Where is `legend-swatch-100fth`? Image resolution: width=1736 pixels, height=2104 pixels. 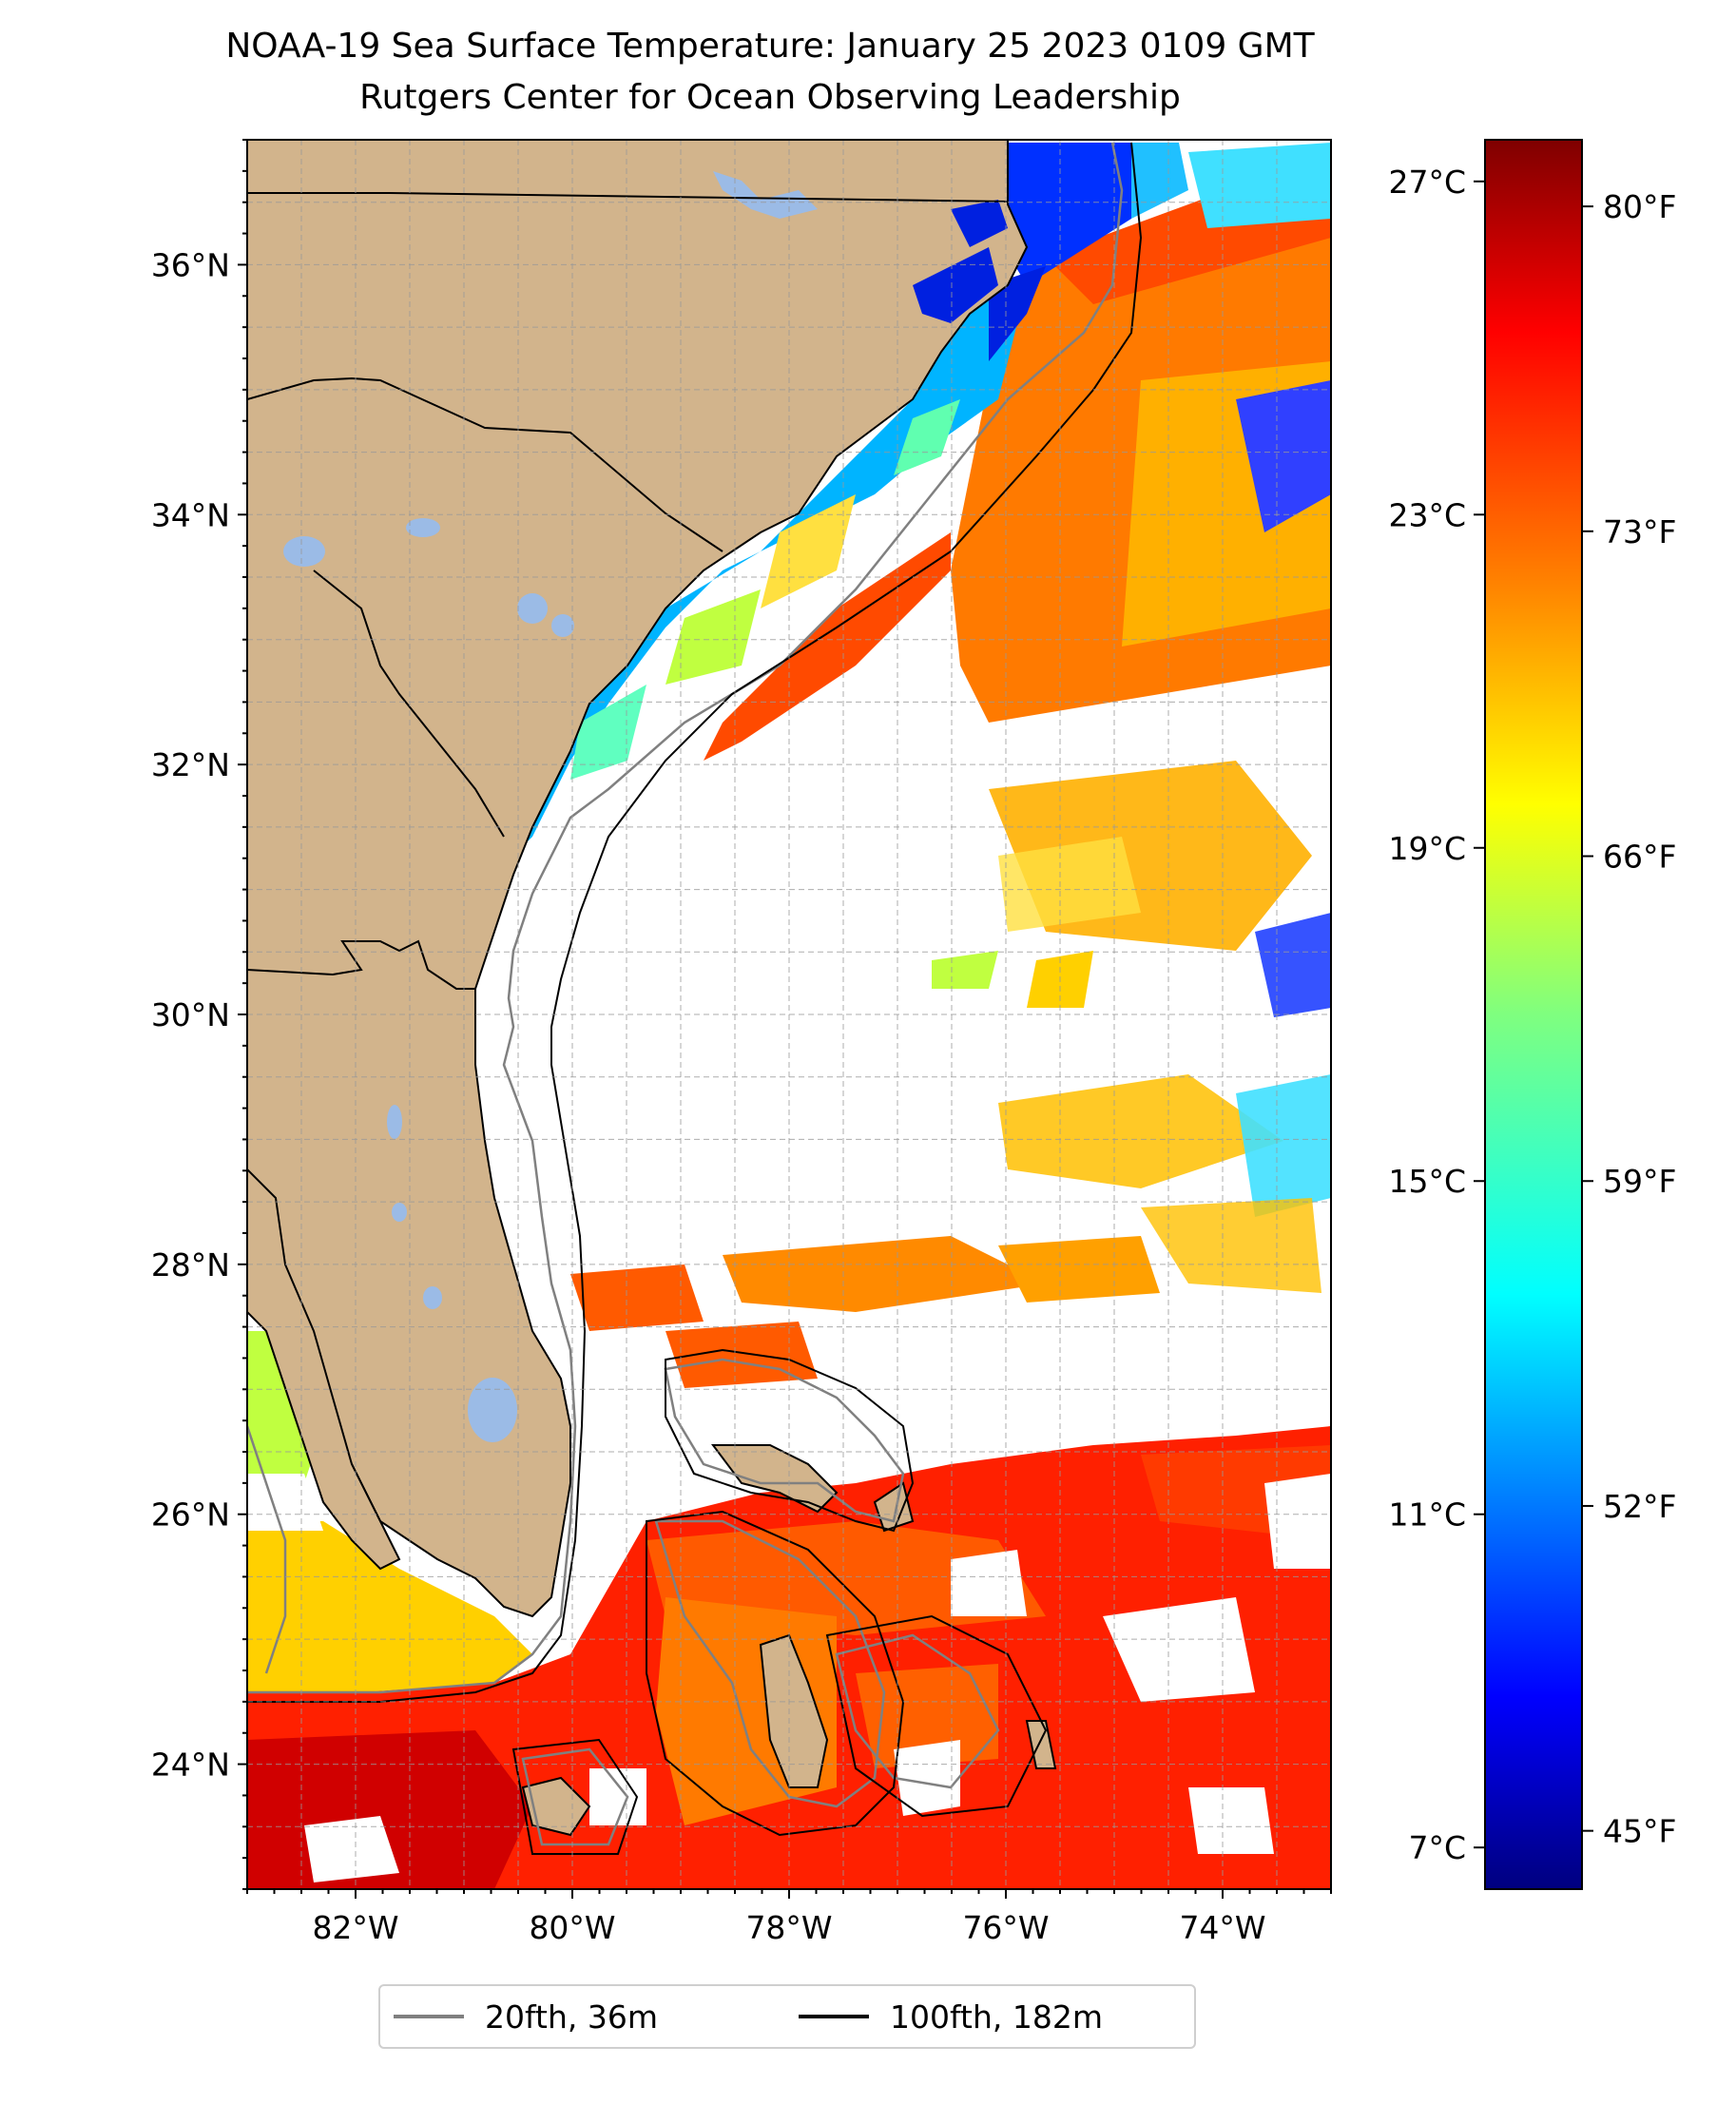
legend-swatch-100fth is located at coordinates (834, 2016).